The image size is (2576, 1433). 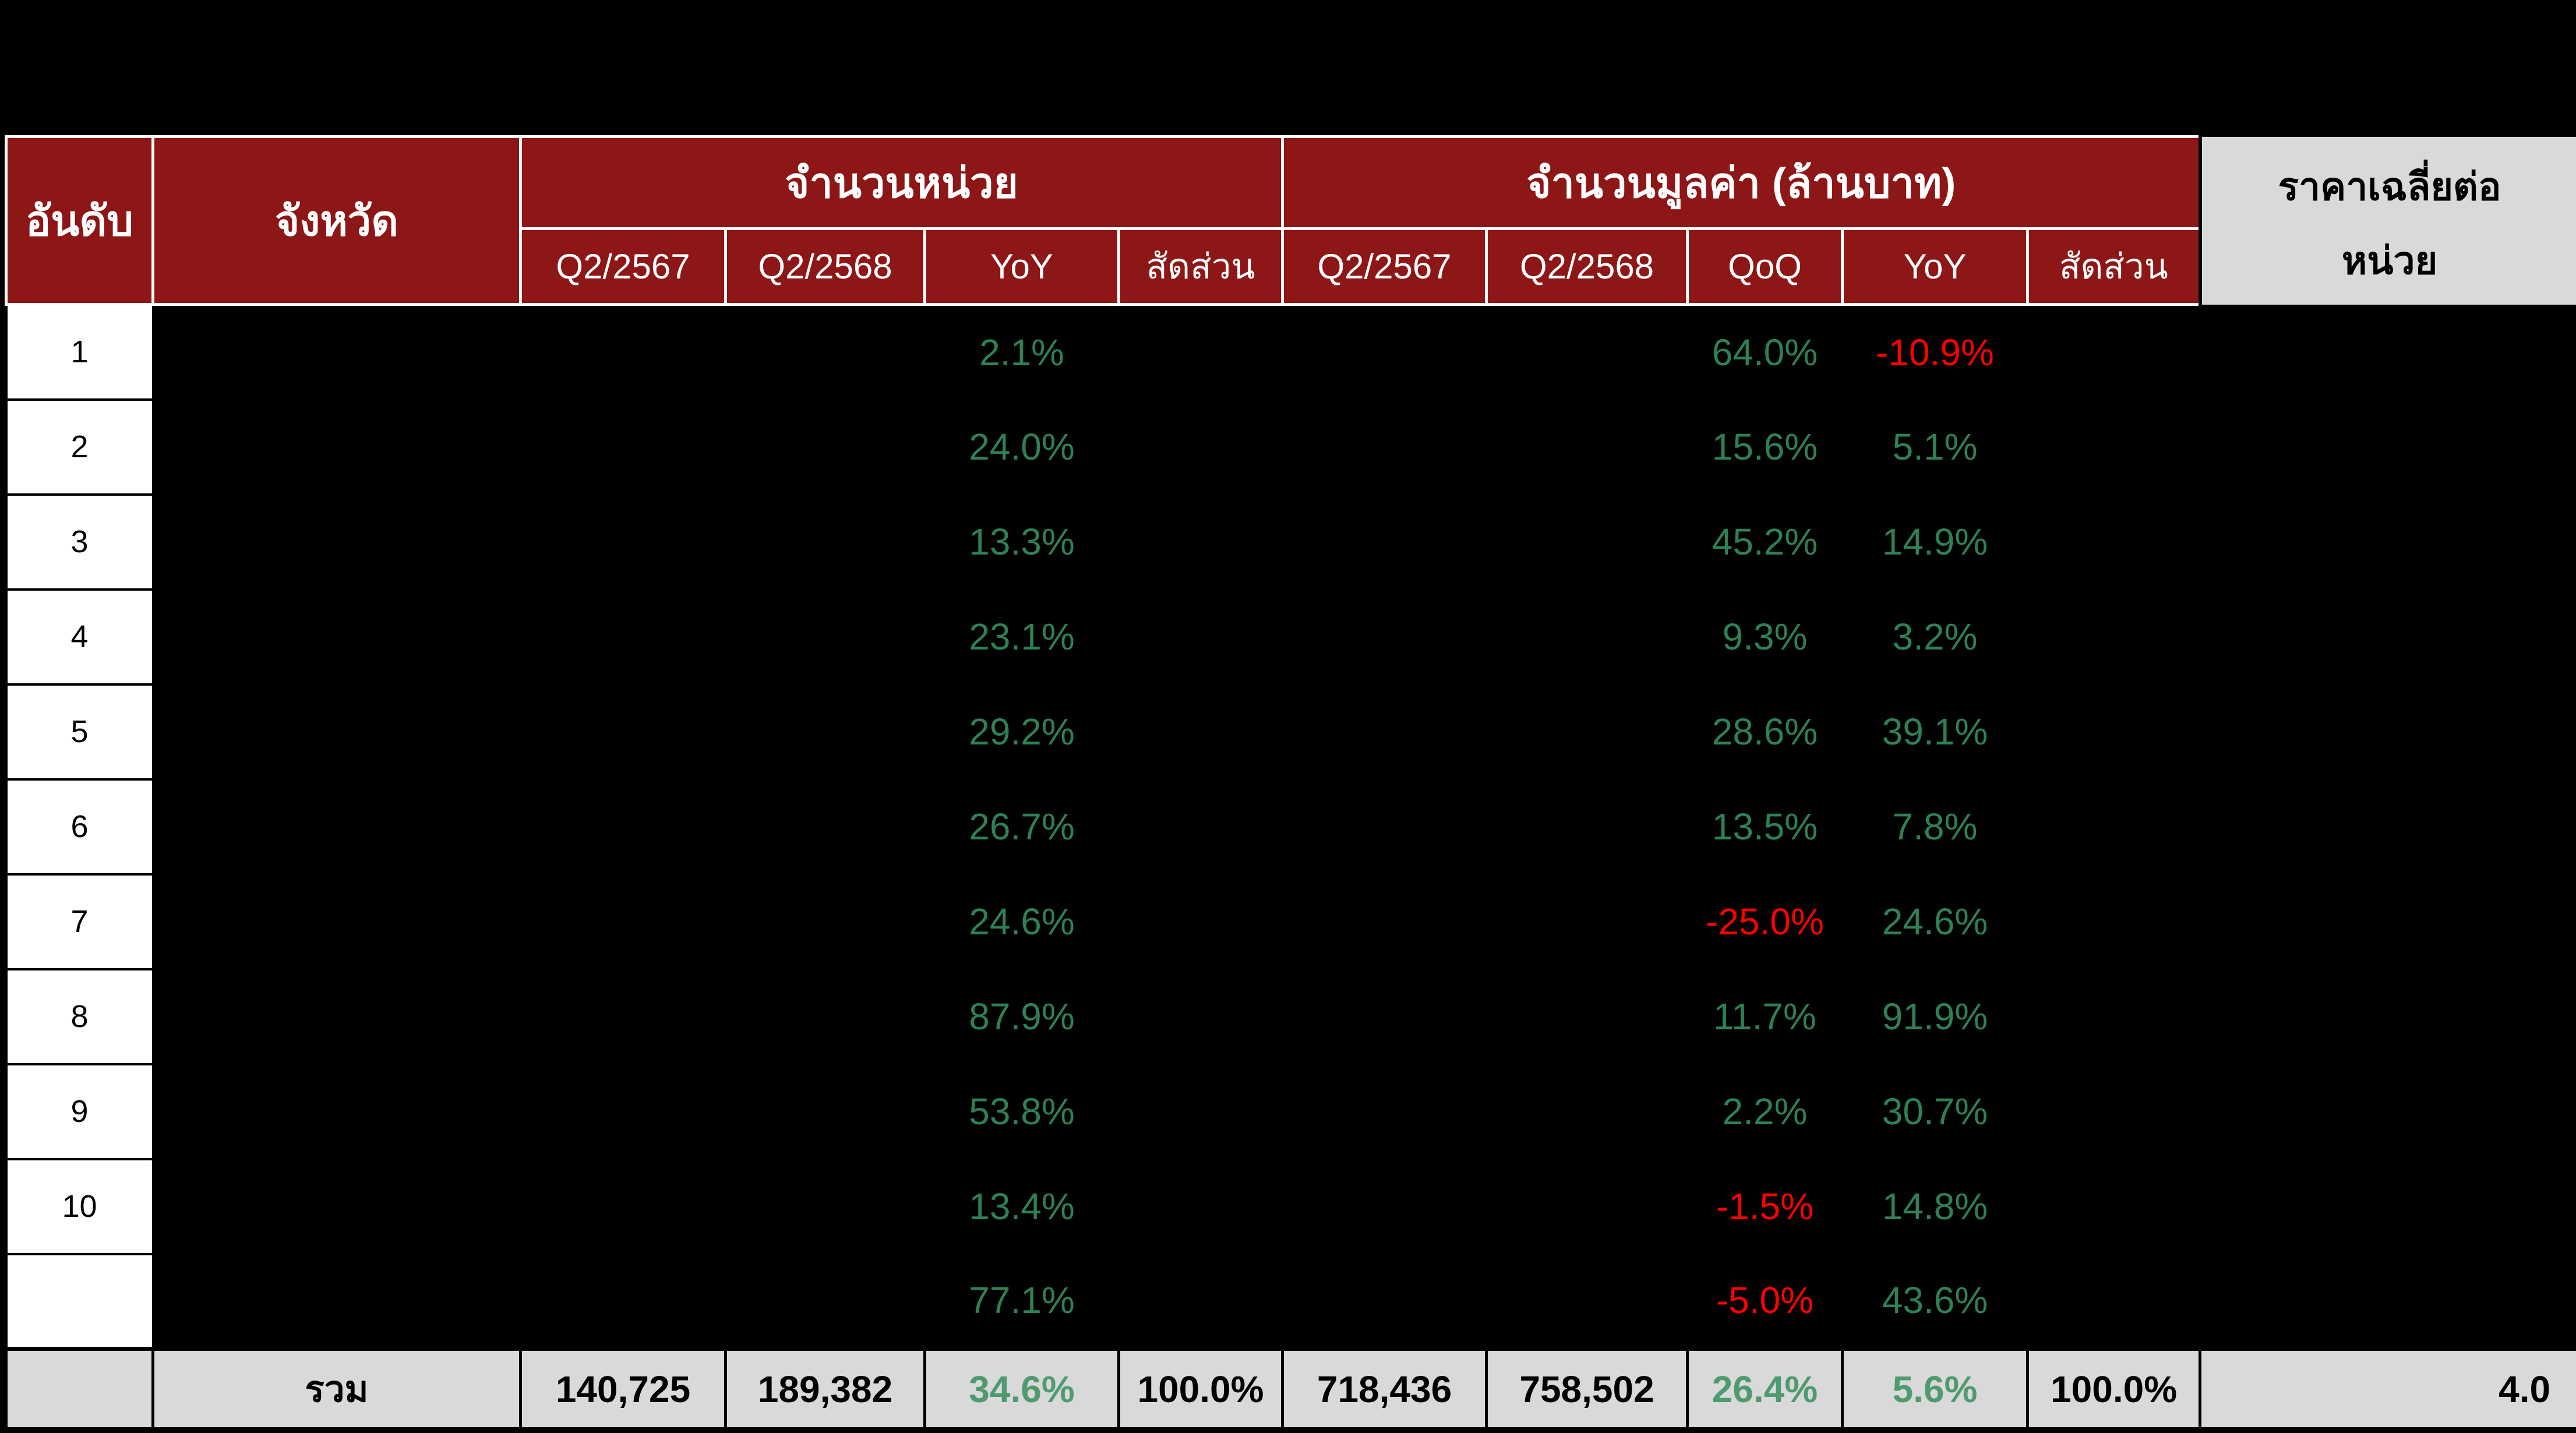 I want to click on table-row: 77.1% -5.0% 43.6%, so click(x=1291, y=1301).